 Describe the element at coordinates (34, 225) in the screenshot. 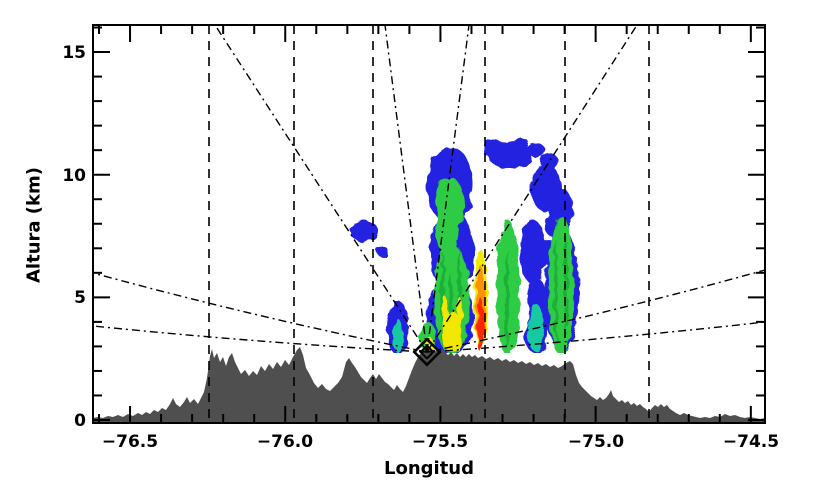

I see `y-axis-label: Altura (km)` at that location.